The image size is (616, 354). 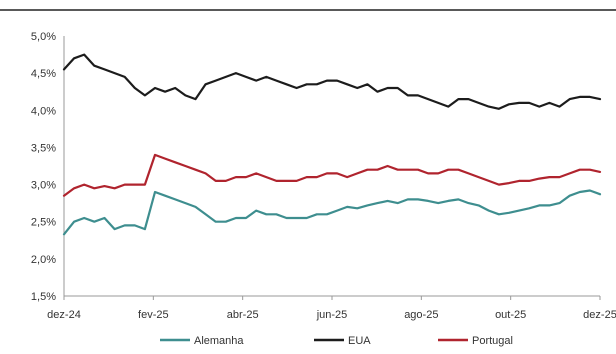 I want to click on legend-label: Alemanha, so click(x=219, y=341).